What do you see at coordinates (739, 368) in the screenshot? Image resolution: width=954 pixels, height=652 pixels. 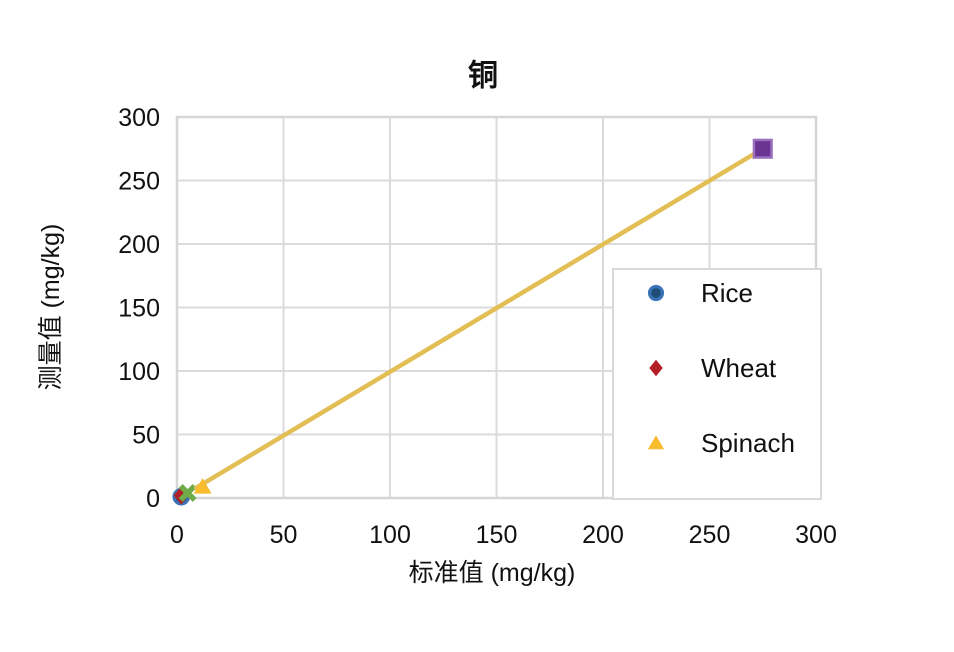 I see `legend-label-wheat: Wheat` at bounding box center [739, 368].